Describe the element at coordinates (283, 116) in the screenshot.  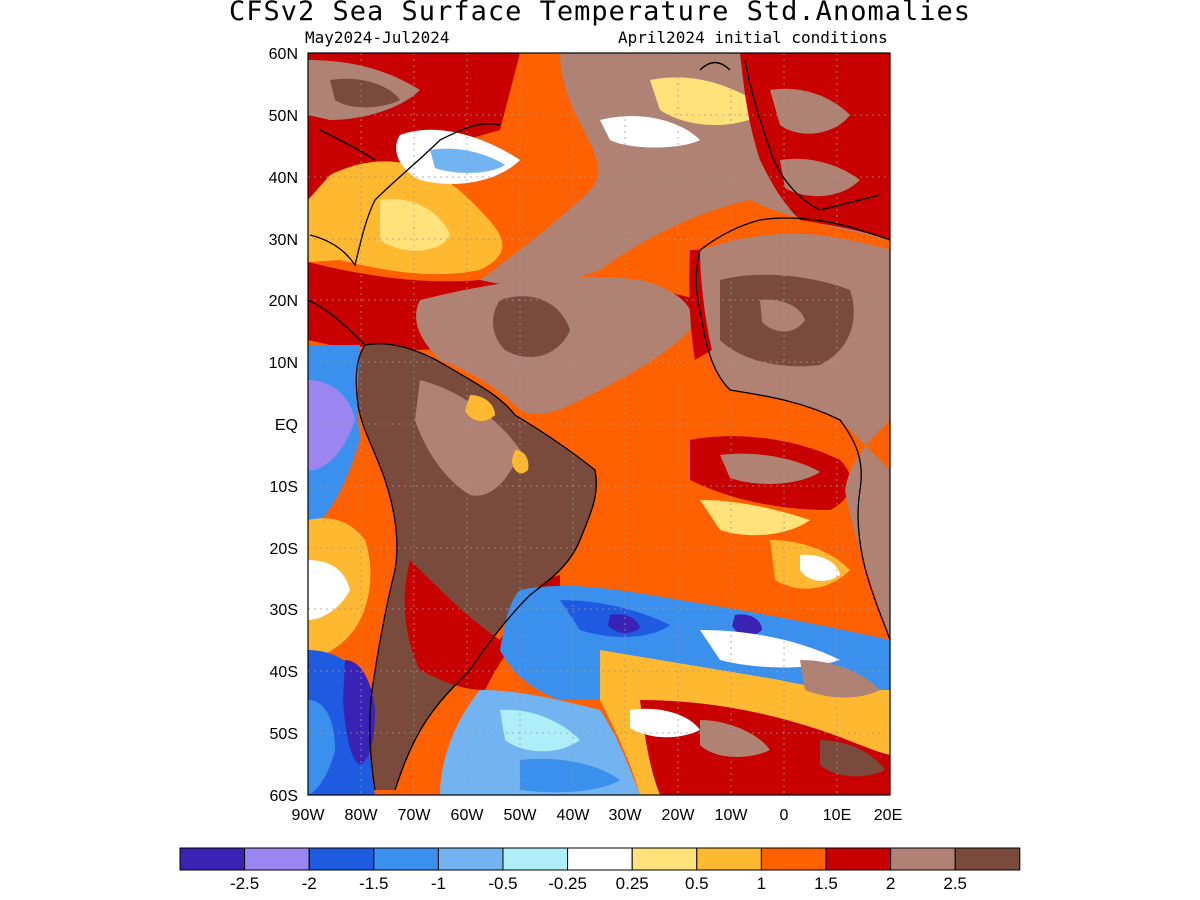
I see `lat-label: 50N` at that location.